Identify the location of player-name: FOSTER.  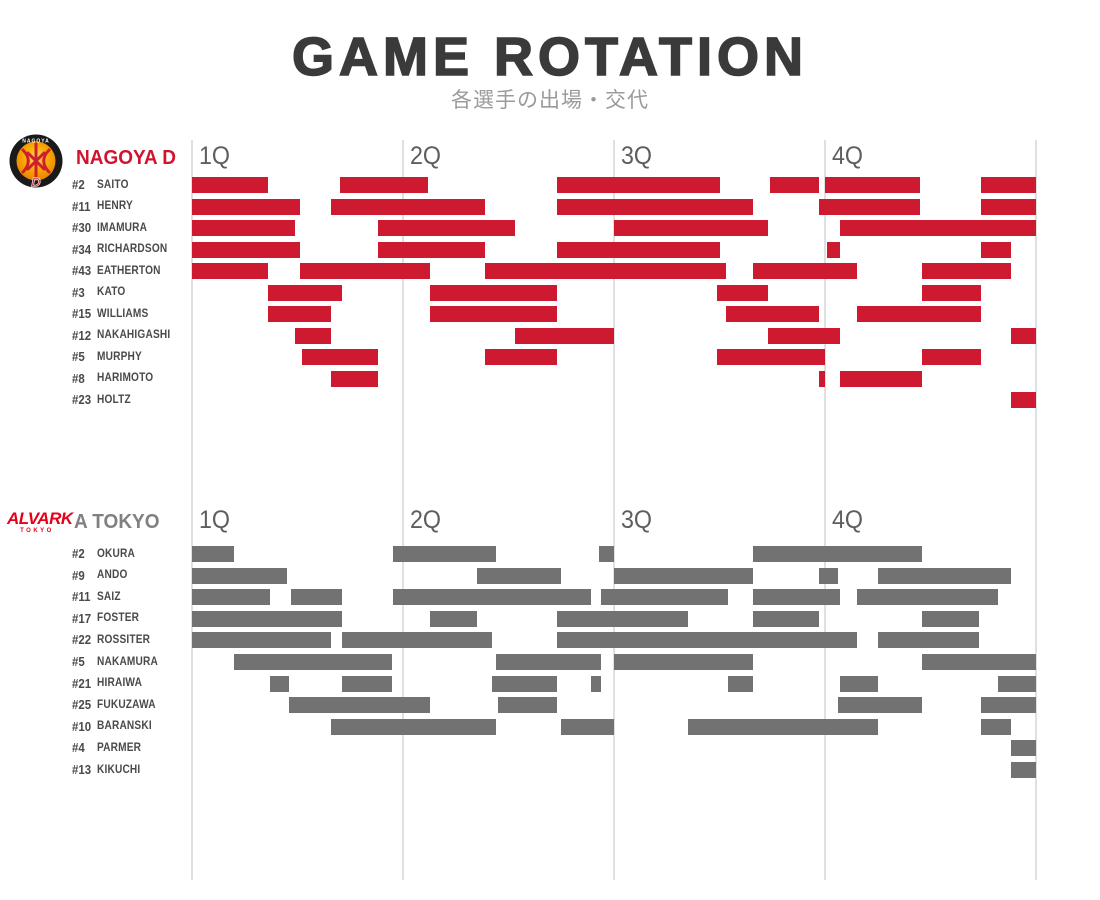
(118, 618).